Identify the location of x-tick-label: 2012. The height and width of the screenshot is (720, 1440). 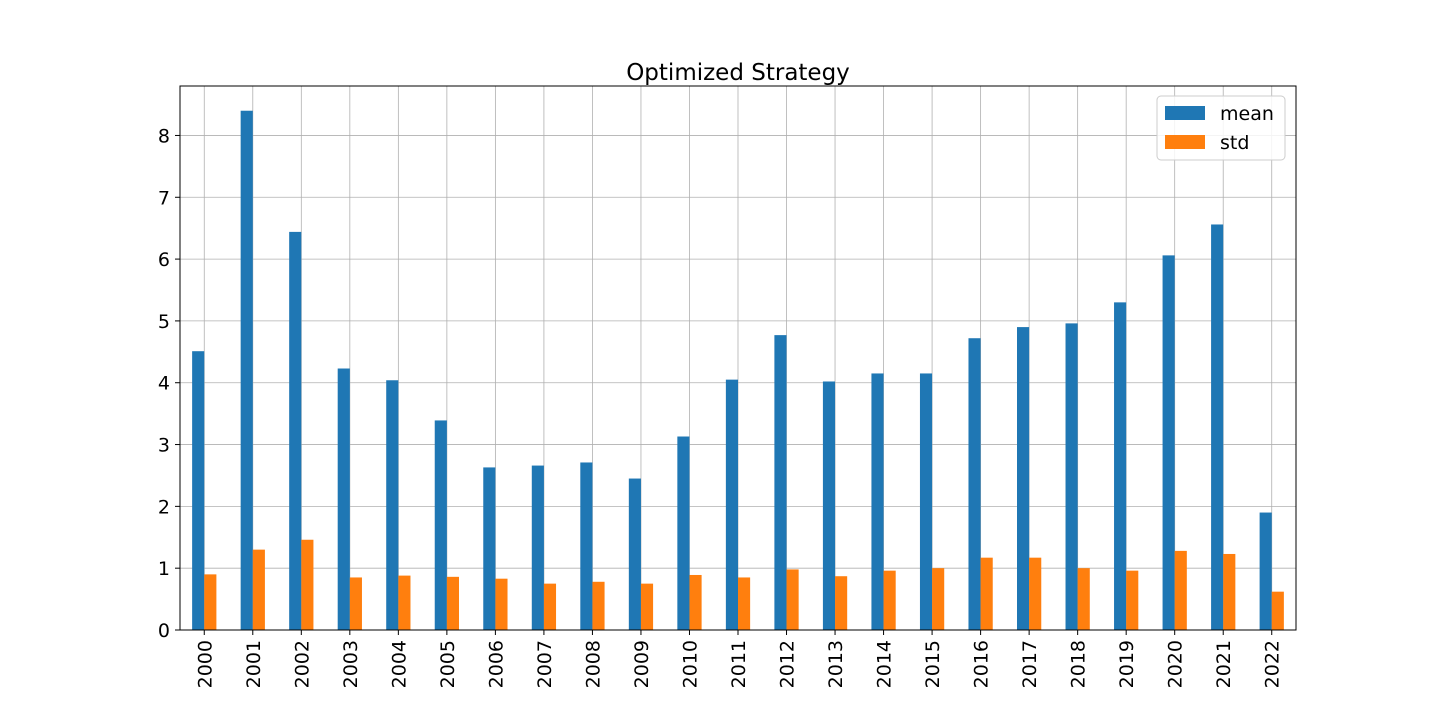
(788, 664).